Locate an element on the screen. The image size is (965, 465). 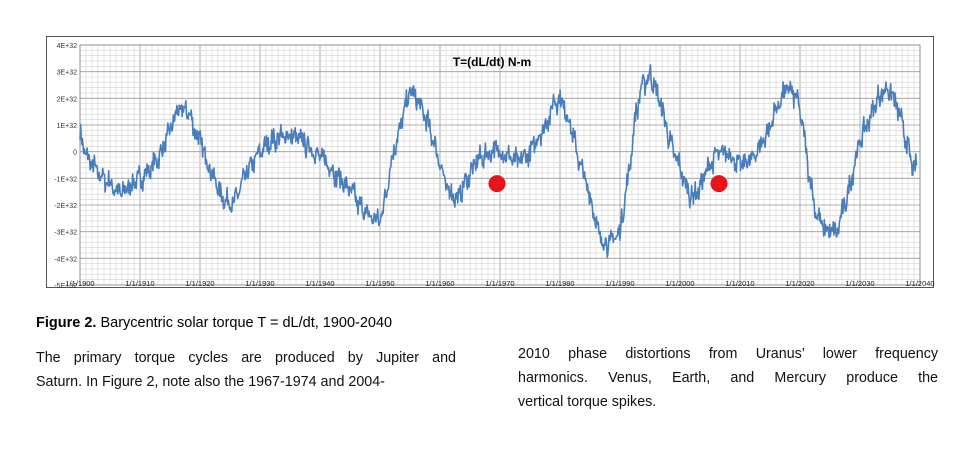
x-tick-label: 1/1/1990 is located at coordinates (619, 283).